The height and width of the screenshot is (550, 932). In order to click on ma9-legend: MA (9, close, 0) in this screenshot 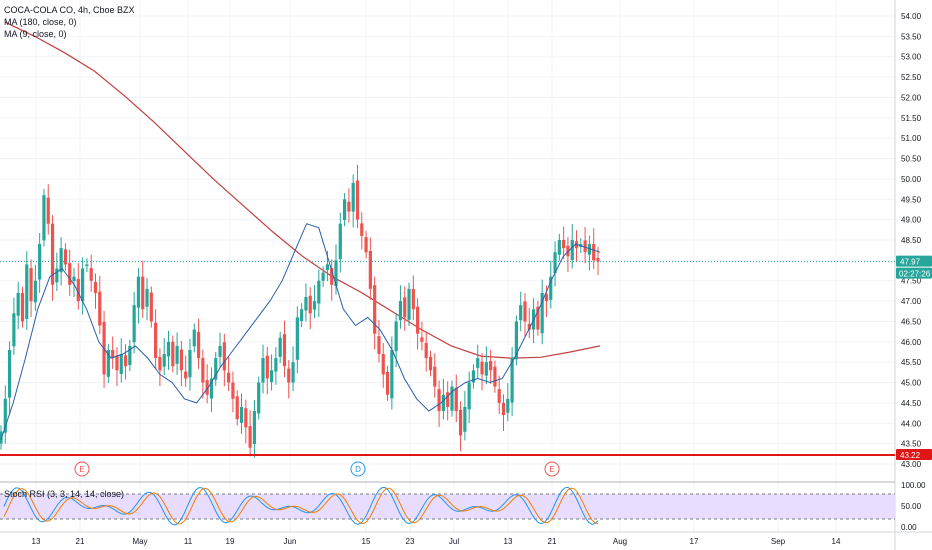, I will do `click(35, 34)`.